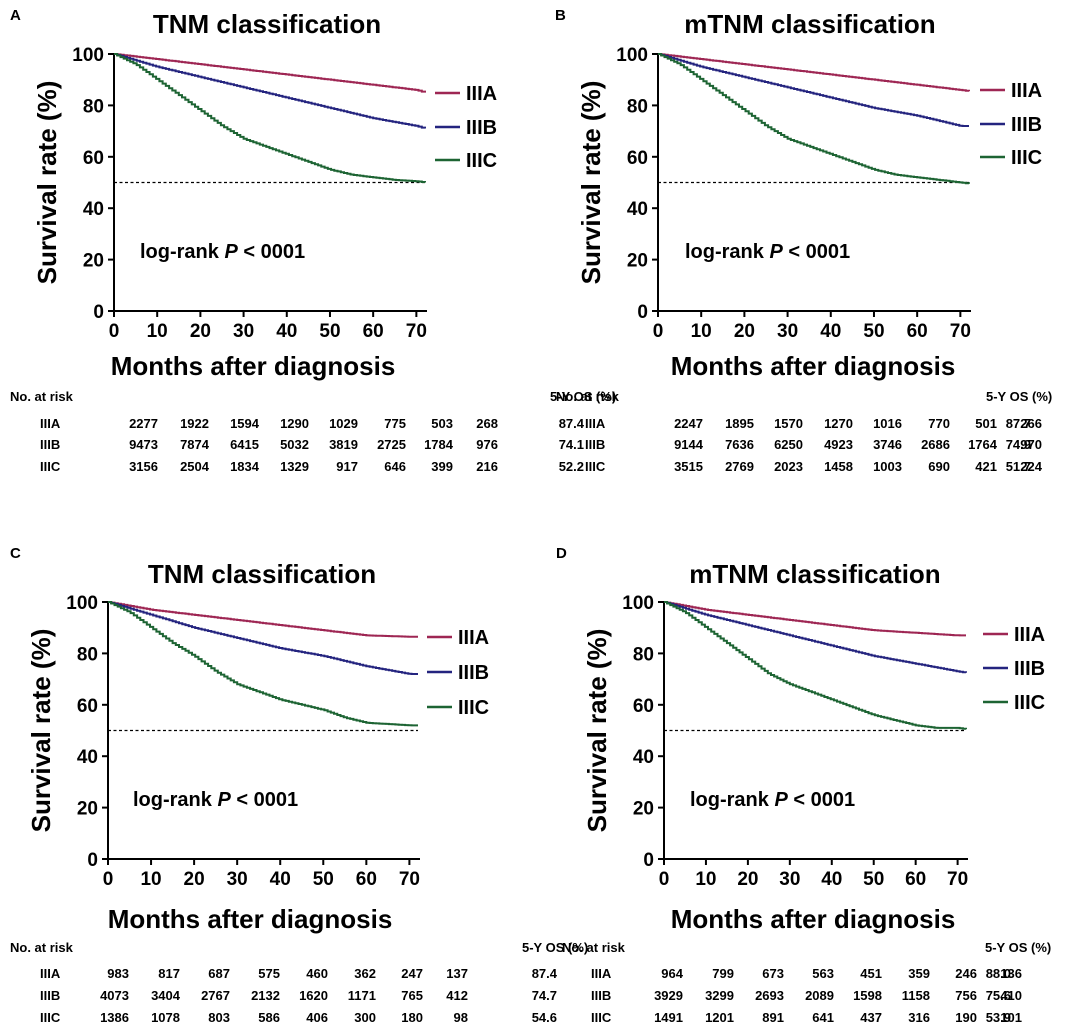 Image resolution: width=1084 pixels, height=1032 pixels. Describe the element at coordinates (819, 995) in the screenshot. I see `risk-cell: 2089` at that location.